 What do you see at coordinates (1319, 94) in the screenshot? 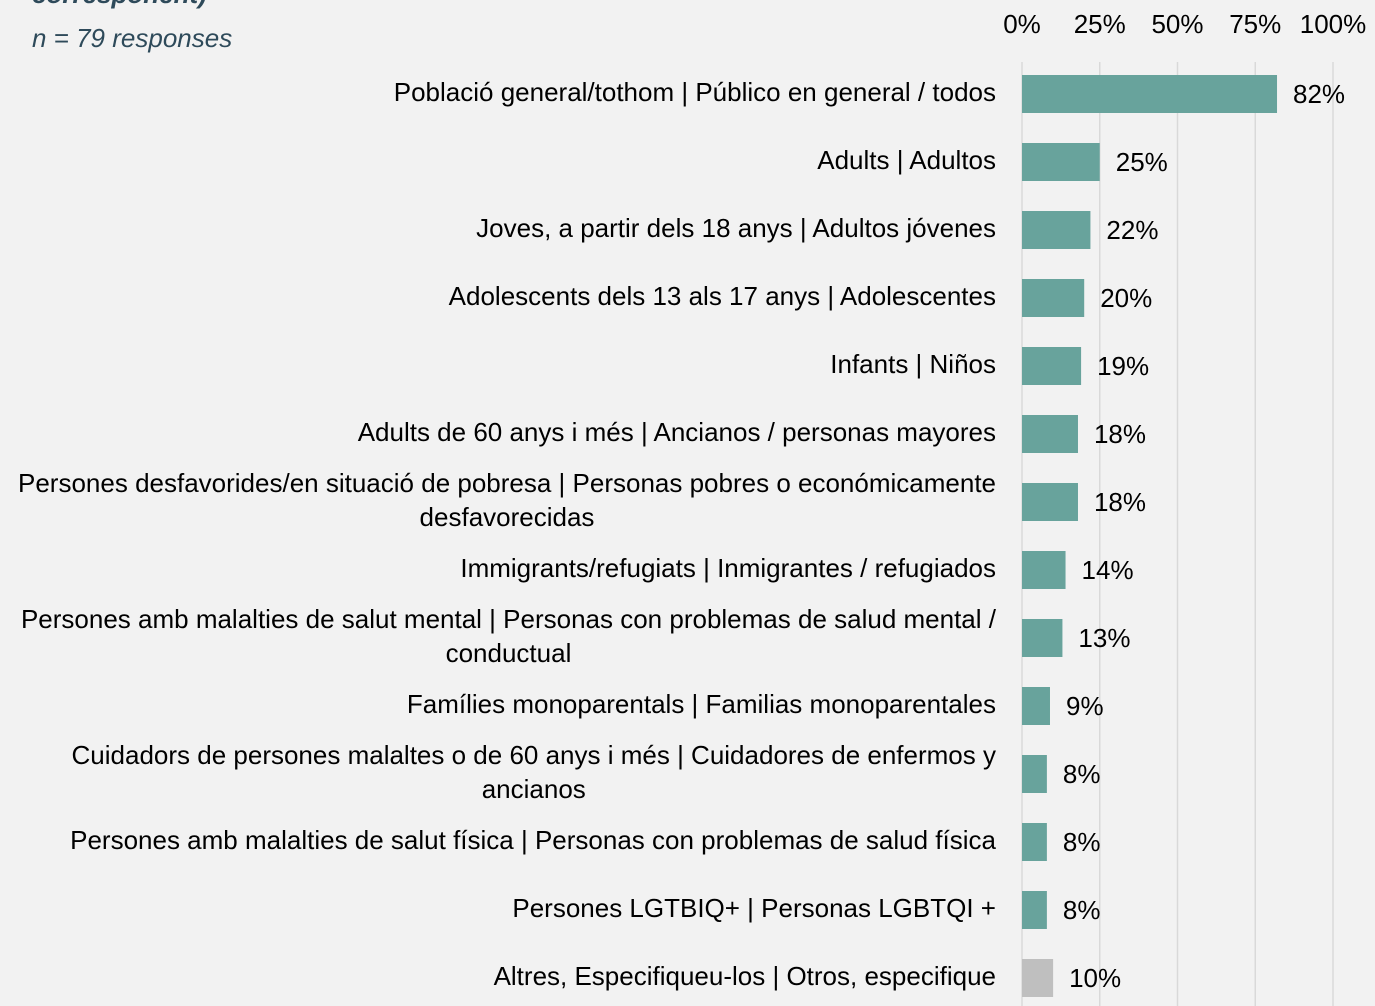
I see `data-label: 82%` at bounding box center [1319, 94].